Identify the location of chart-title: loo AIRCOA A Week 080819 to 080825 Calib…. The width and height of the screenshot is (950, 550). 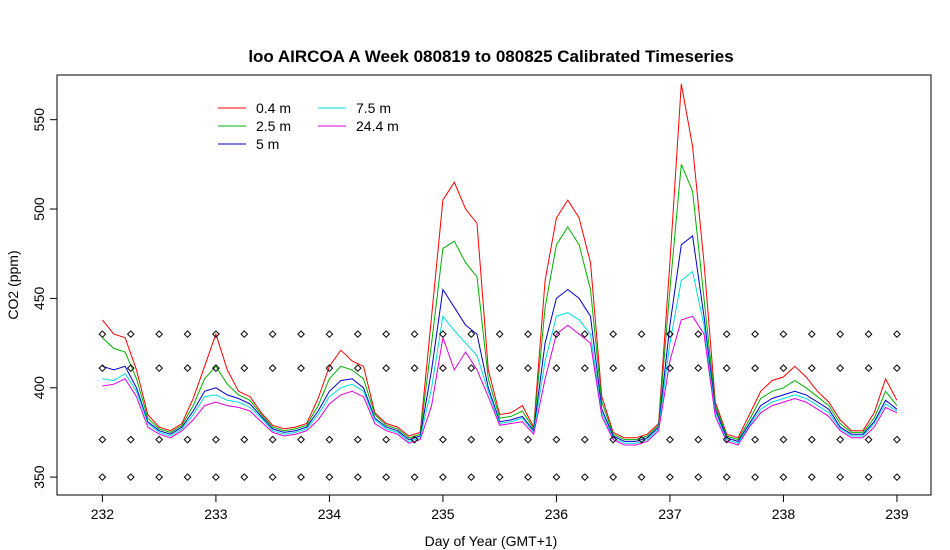
(490, 56).